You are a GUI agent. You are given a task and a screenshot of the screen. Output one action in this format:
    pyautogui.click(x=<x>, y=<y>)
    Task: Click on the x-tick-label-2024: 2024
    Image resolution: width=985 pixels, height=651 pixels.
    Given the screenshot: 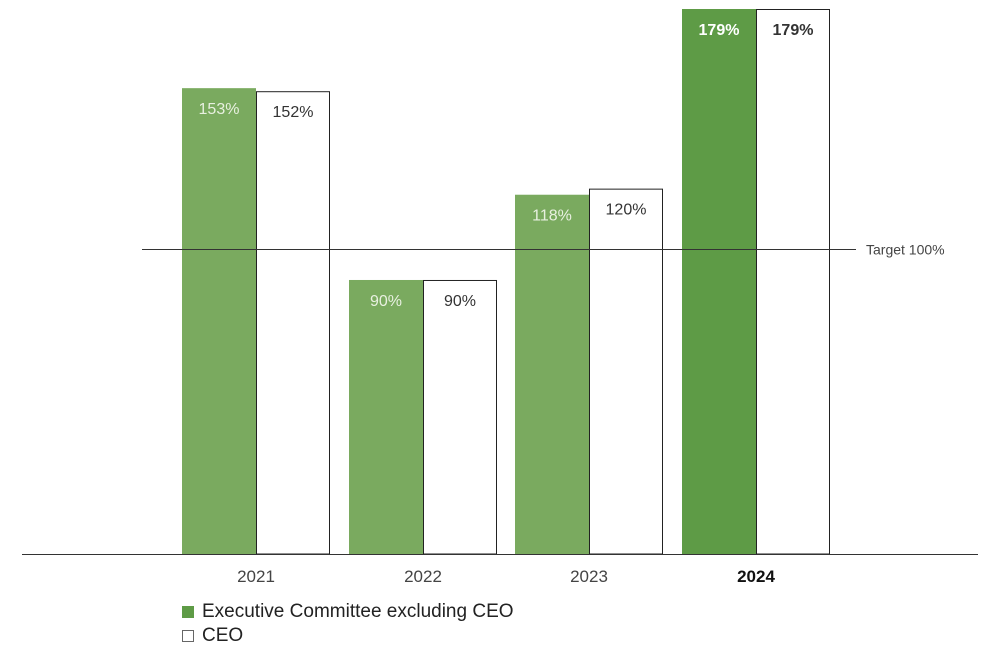 What is the action you would take?
    pyautogui.click(x=756, y=576)
    